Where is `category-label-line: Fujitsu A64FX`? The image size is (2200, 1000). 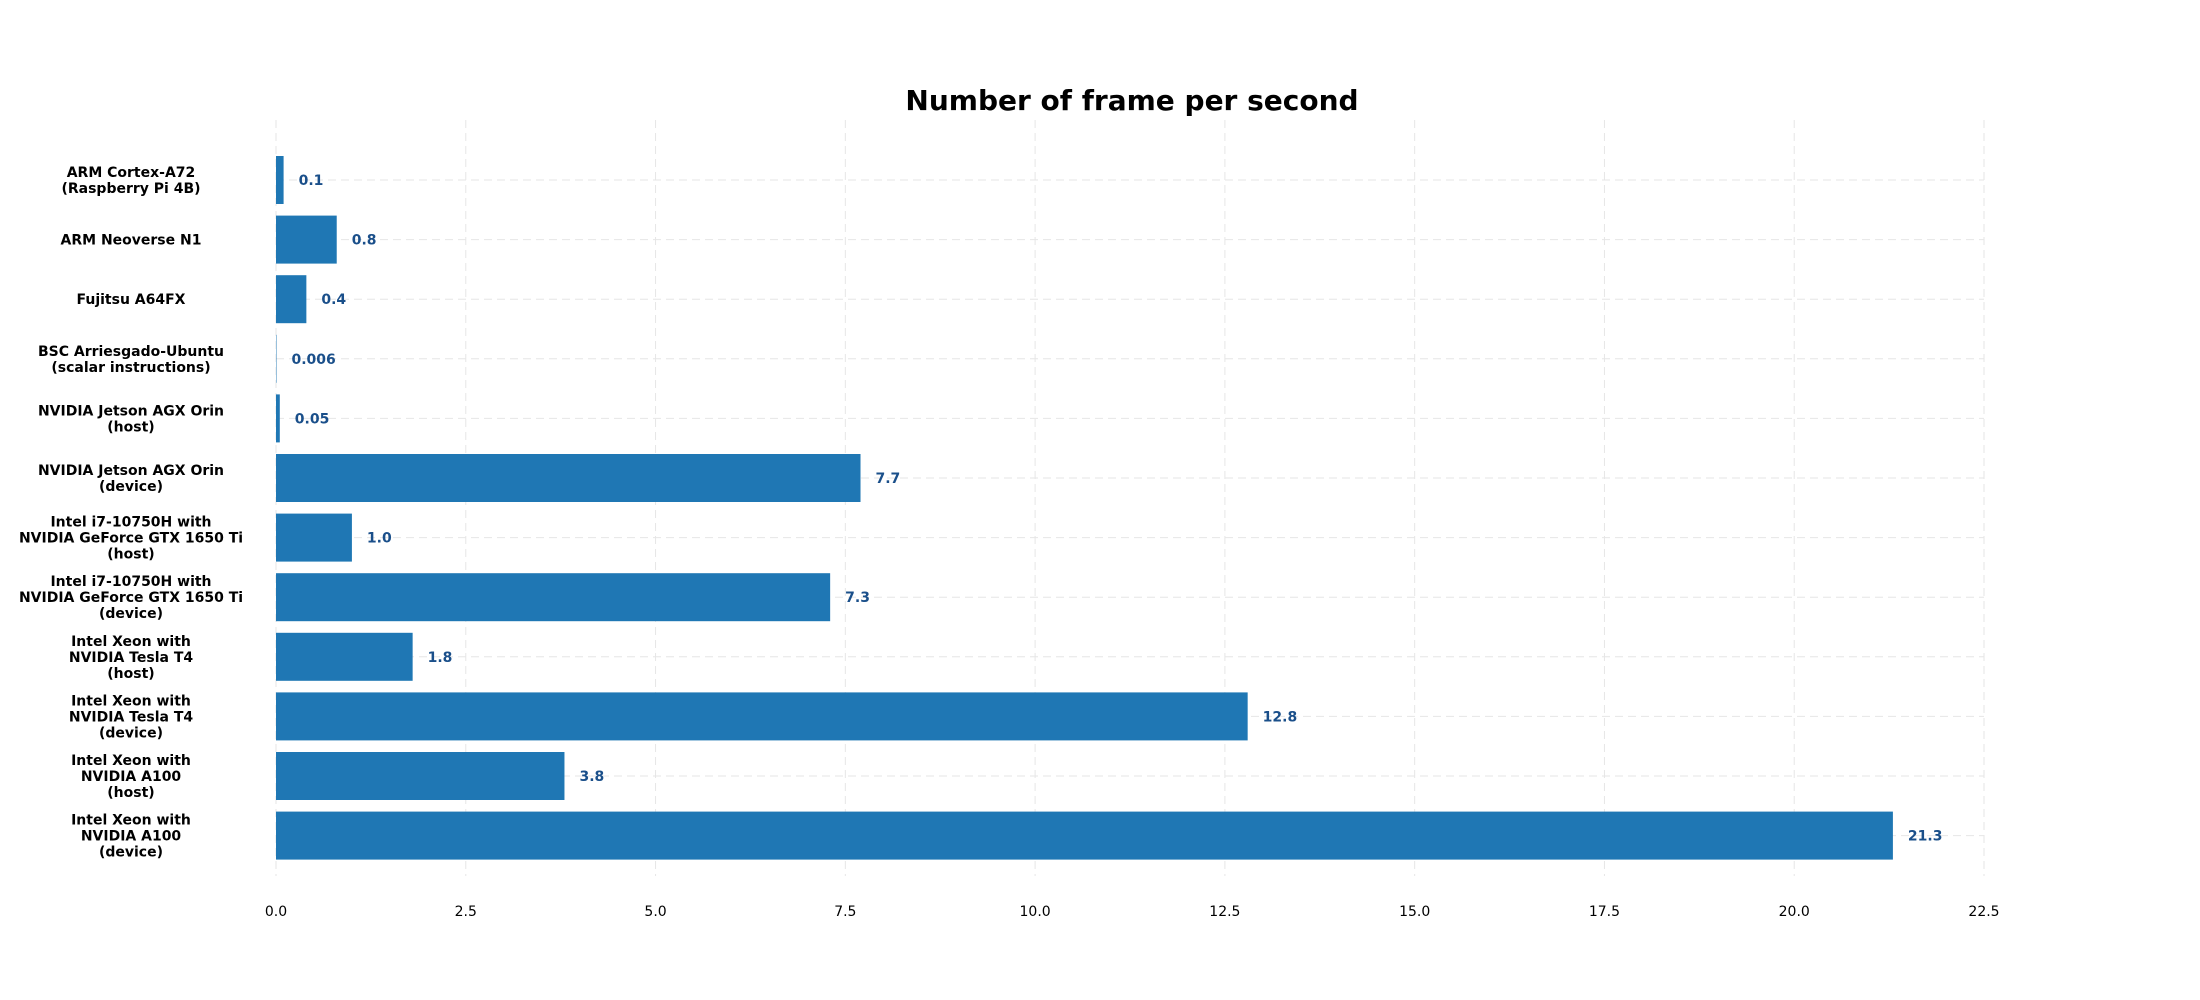
category-label-line: Fujitsu A64FX is located at coordinates (131, 300).